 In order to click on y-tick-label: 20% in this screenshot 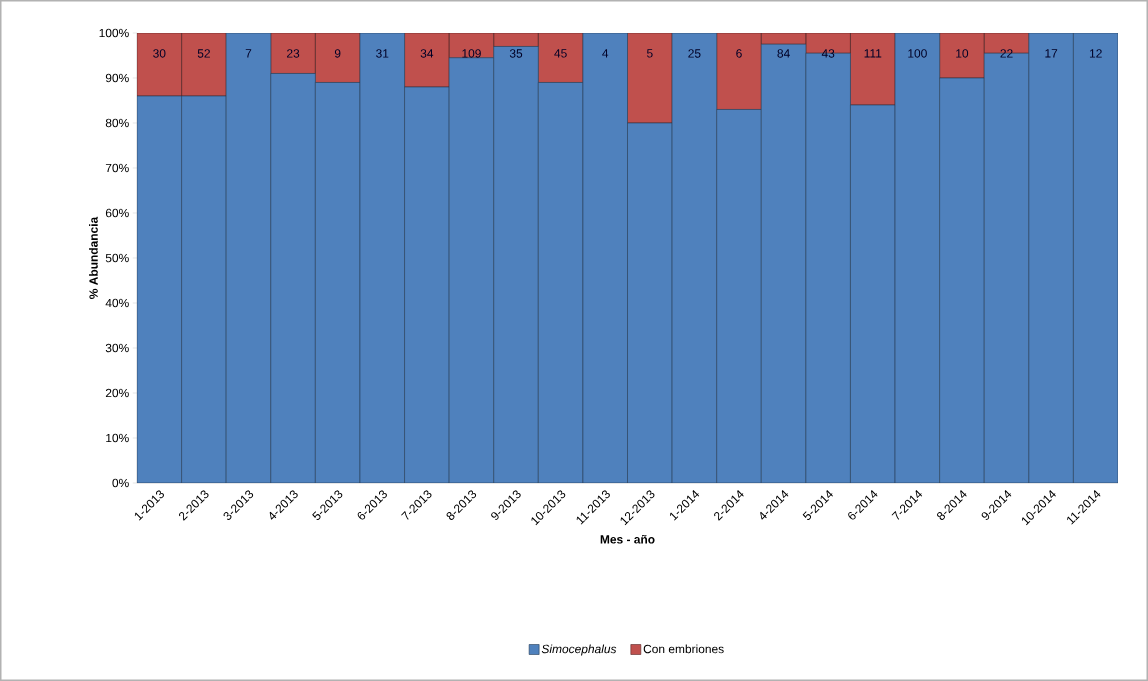, I will do `click(117, 393)`.